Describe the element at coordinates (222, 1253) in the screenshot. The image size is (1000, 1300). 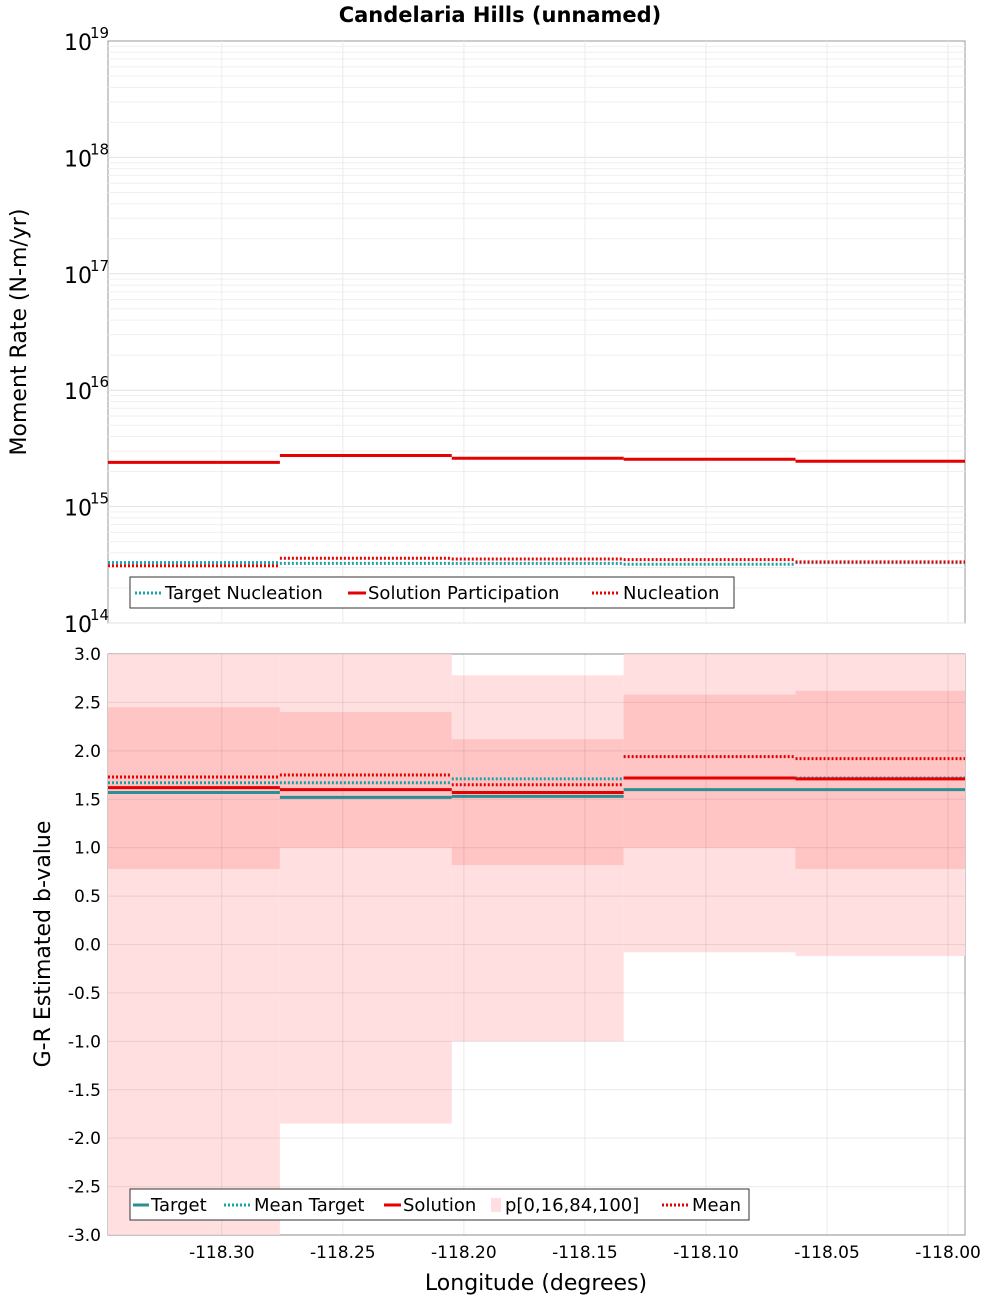
I see `x-tick-label: -118.30` at that location.